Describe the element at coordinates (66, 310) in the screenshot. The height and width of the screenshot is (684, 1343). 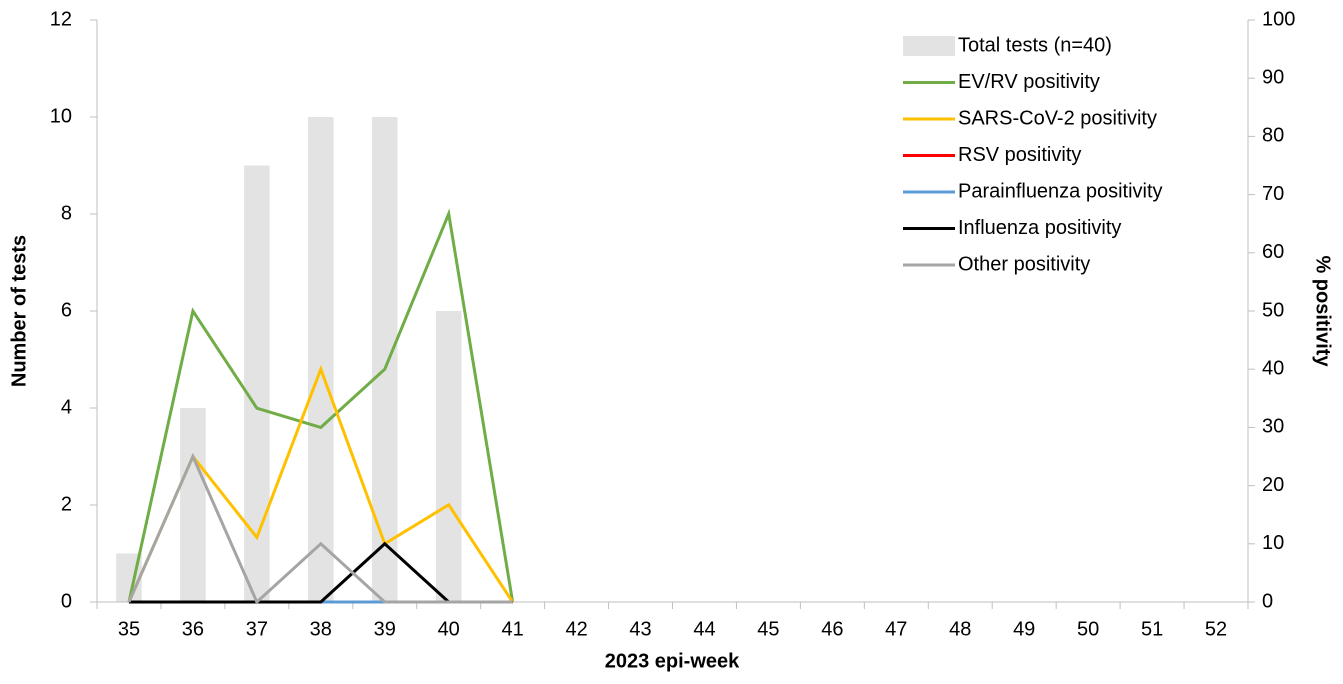
I see `y-tick-label: 6` at that location.